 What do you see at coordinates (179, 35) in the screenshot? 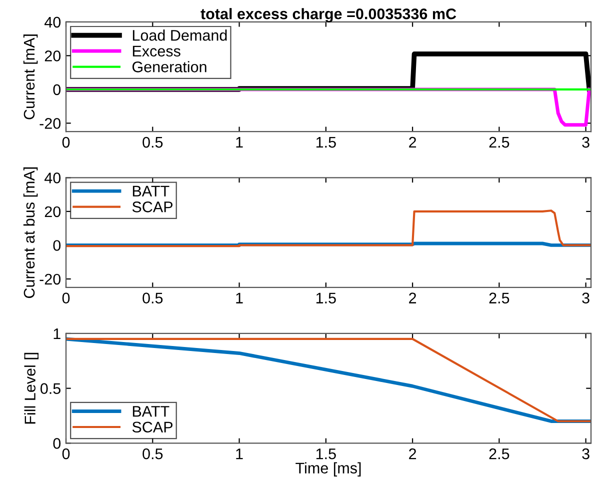
I see `legend-label: Load Demand` at bounding box center [179, 35].